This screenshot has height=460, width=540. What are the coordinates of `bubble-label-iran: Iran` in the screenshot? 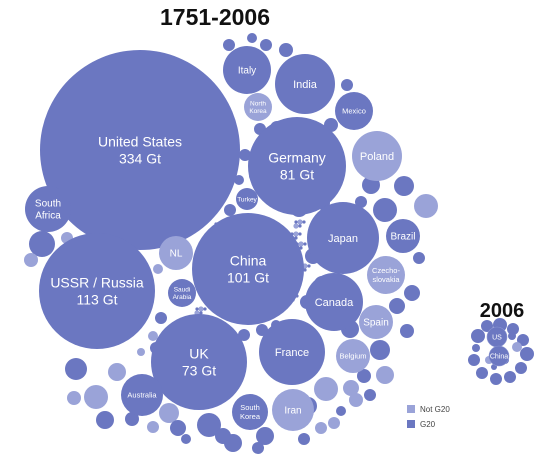 It's located at (292, 411).